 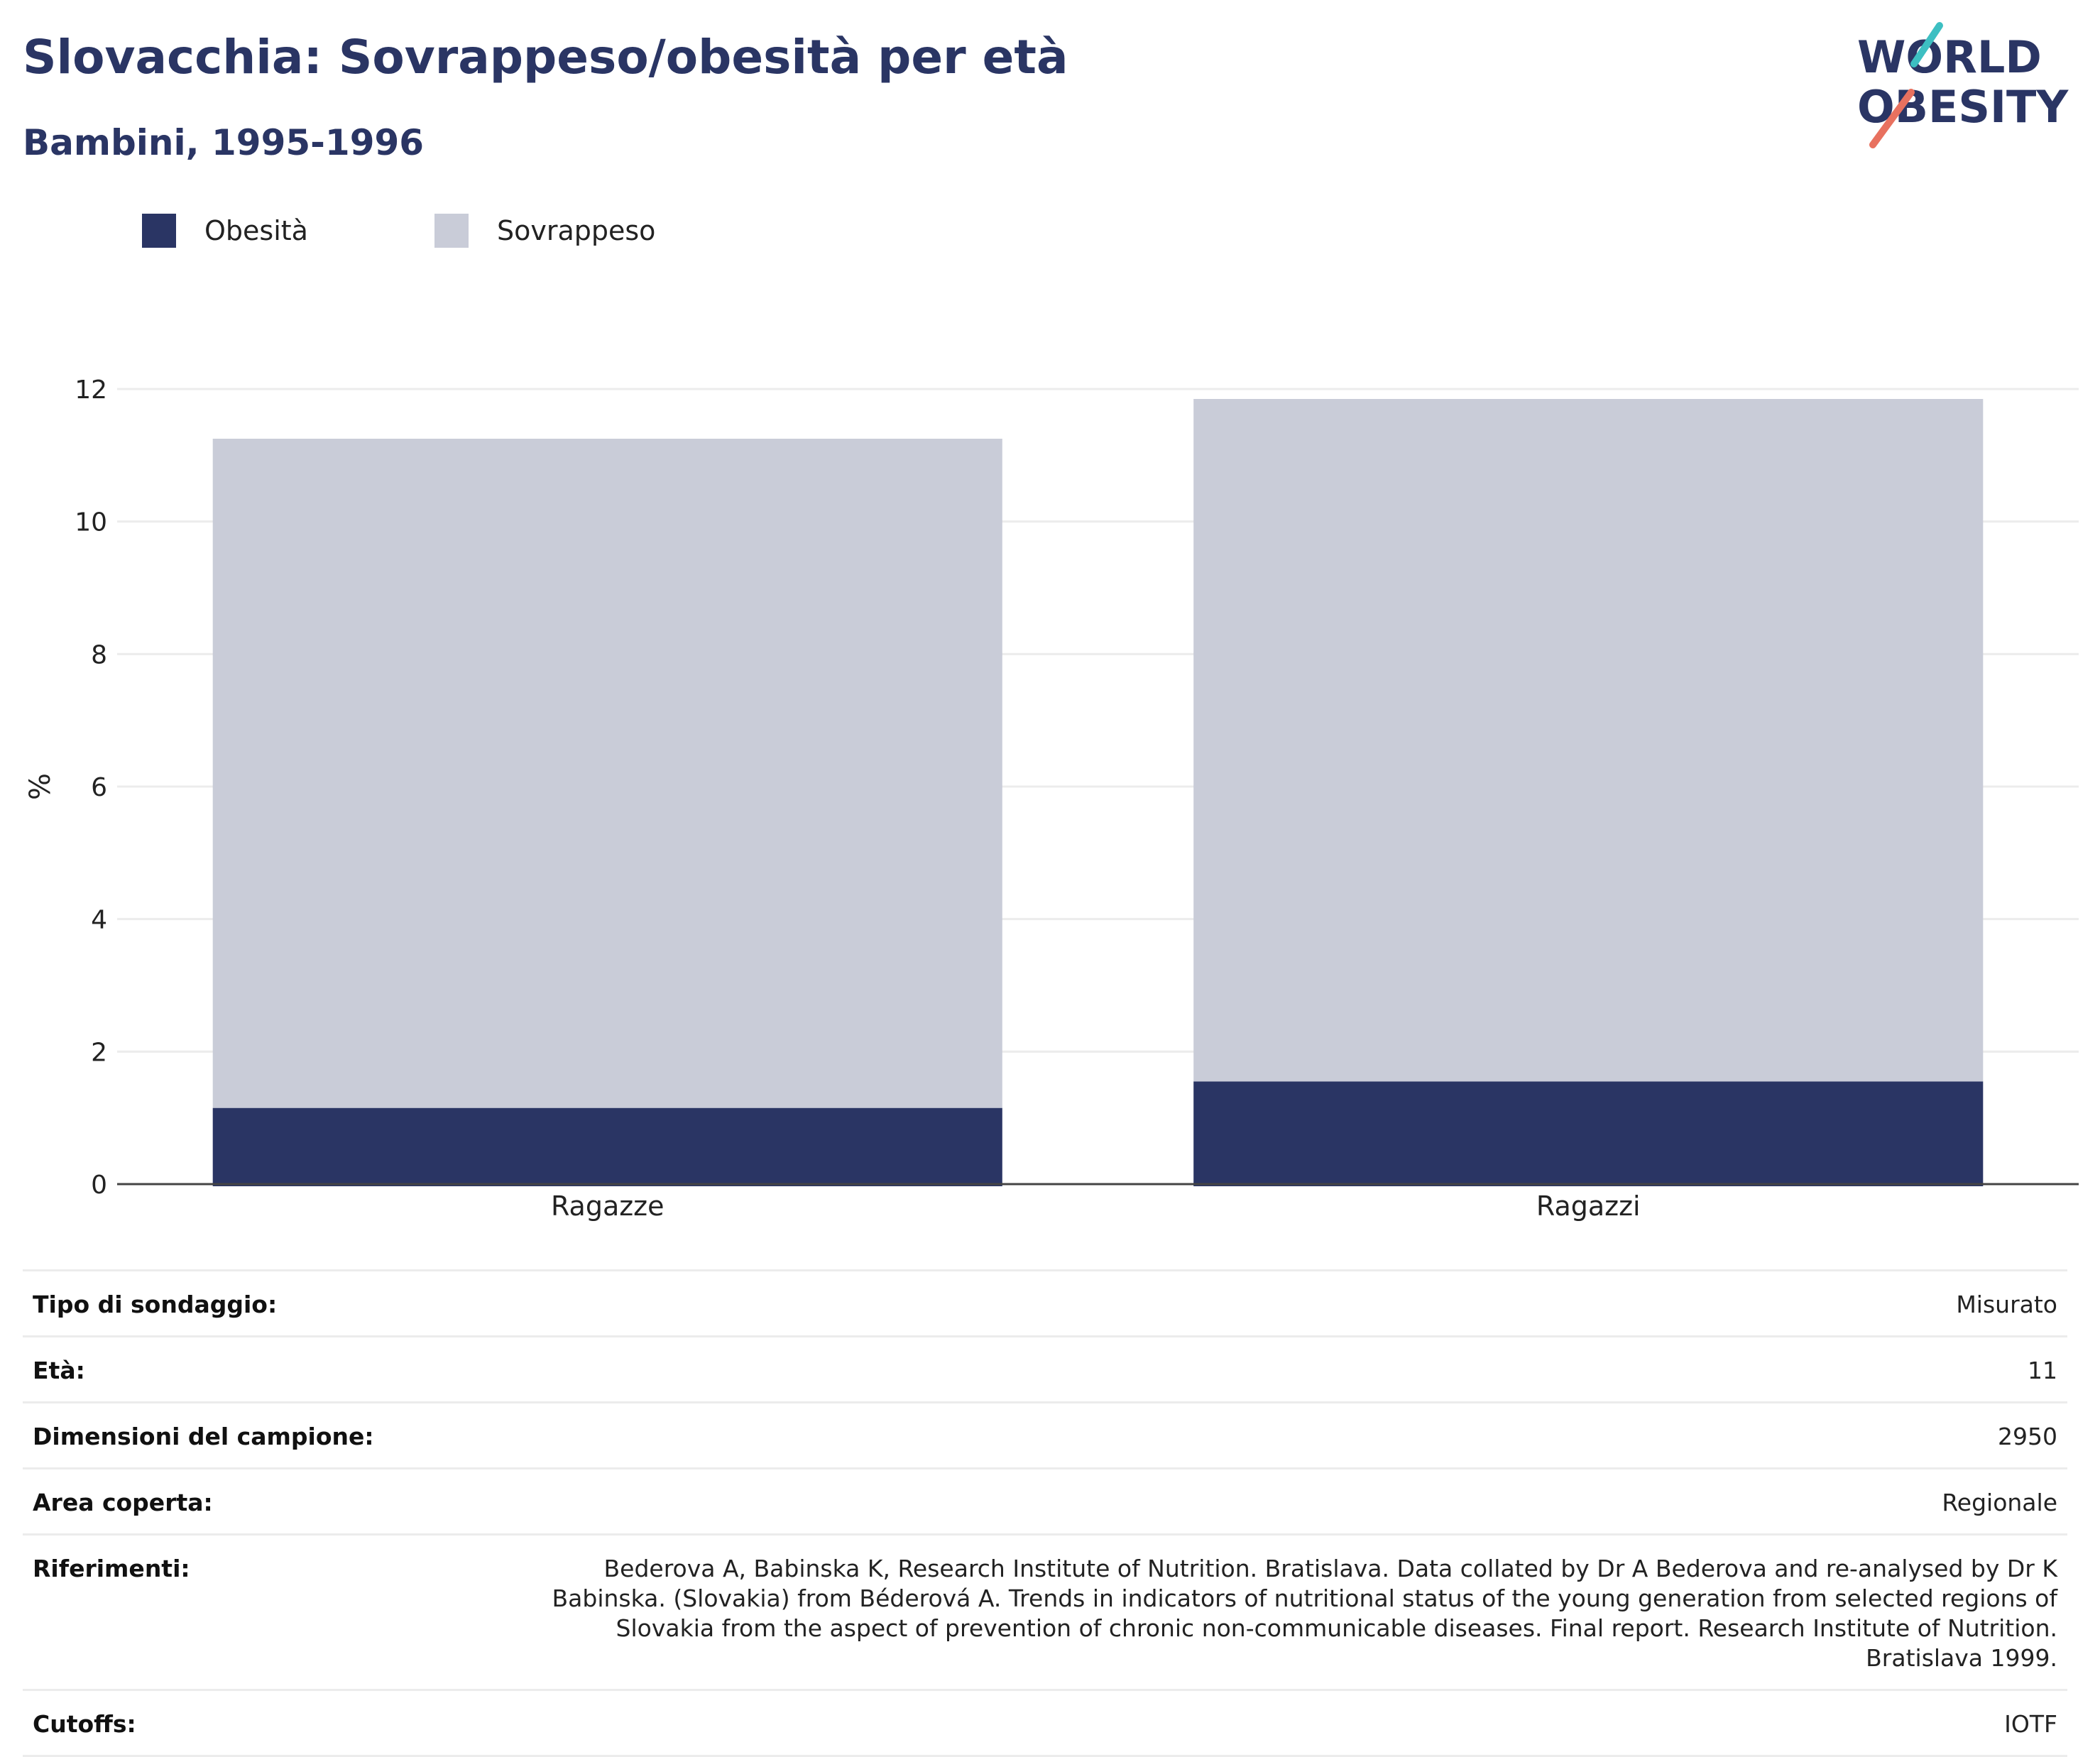 What do you see at coordinates (1963, 107) in the screenshot?
I see `logo-line2: OBESITY` at bounding box center [1963, 107].